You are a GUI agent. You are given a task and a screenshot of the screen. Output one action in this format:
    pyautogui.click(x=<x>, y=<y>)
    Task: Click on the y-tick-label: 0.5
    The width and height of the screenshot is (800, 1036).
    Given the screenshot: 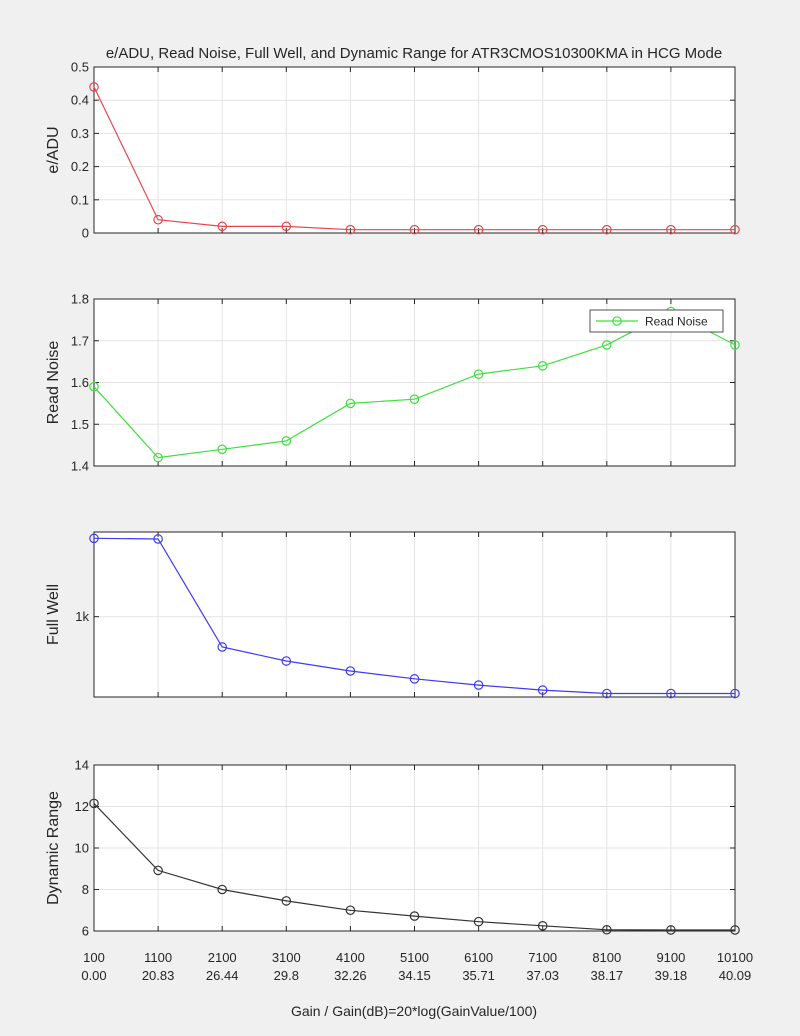 What is the action you would take?
    pyautogui.click(x=80, y=67)
    